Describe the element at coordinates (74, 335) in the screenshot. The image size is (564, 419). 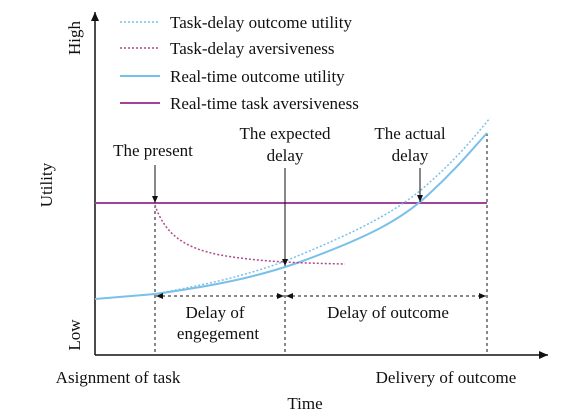
I see `y-low-label: Low` at that location.